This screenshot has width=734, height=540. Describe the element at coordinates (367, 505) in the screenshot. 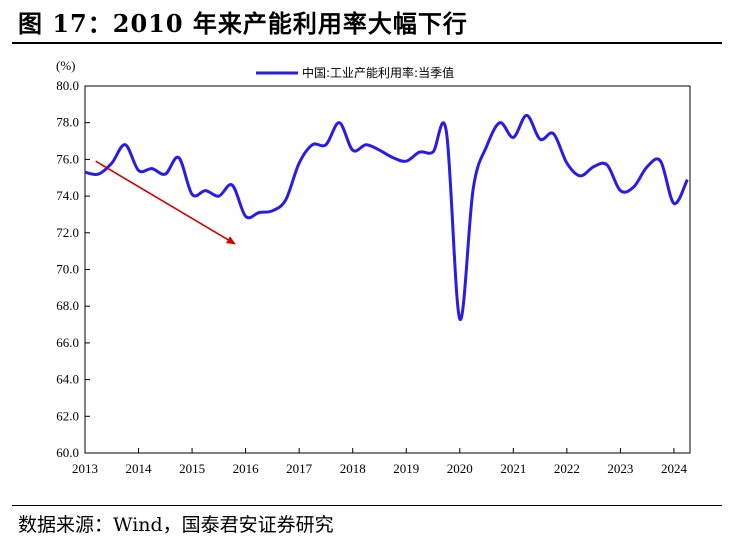

I see `source-rule` at that location.